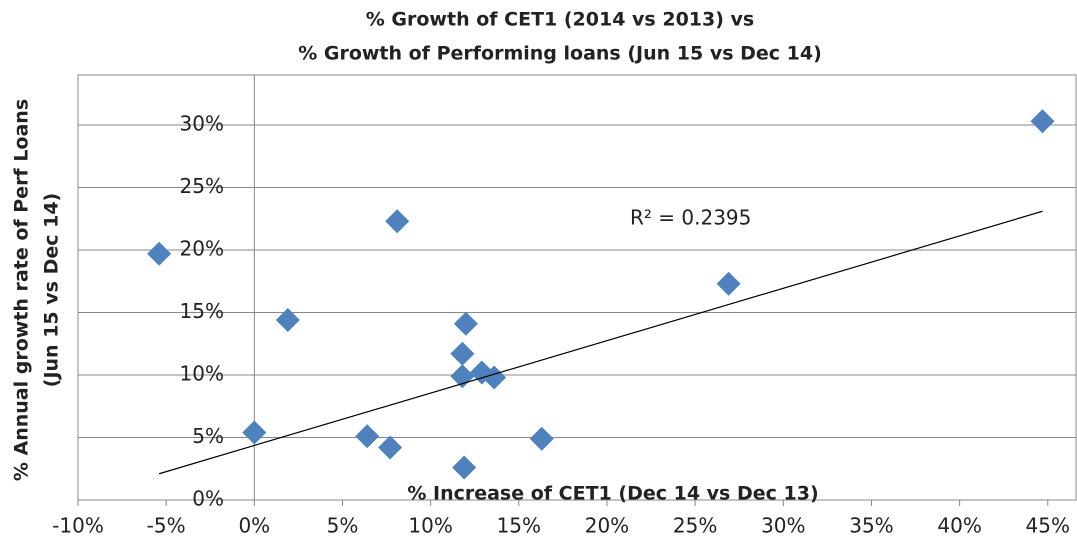 The width and height of the screenshot is (1077, 550). I want to click on x-tick-label: 0%, so click(254, 526).